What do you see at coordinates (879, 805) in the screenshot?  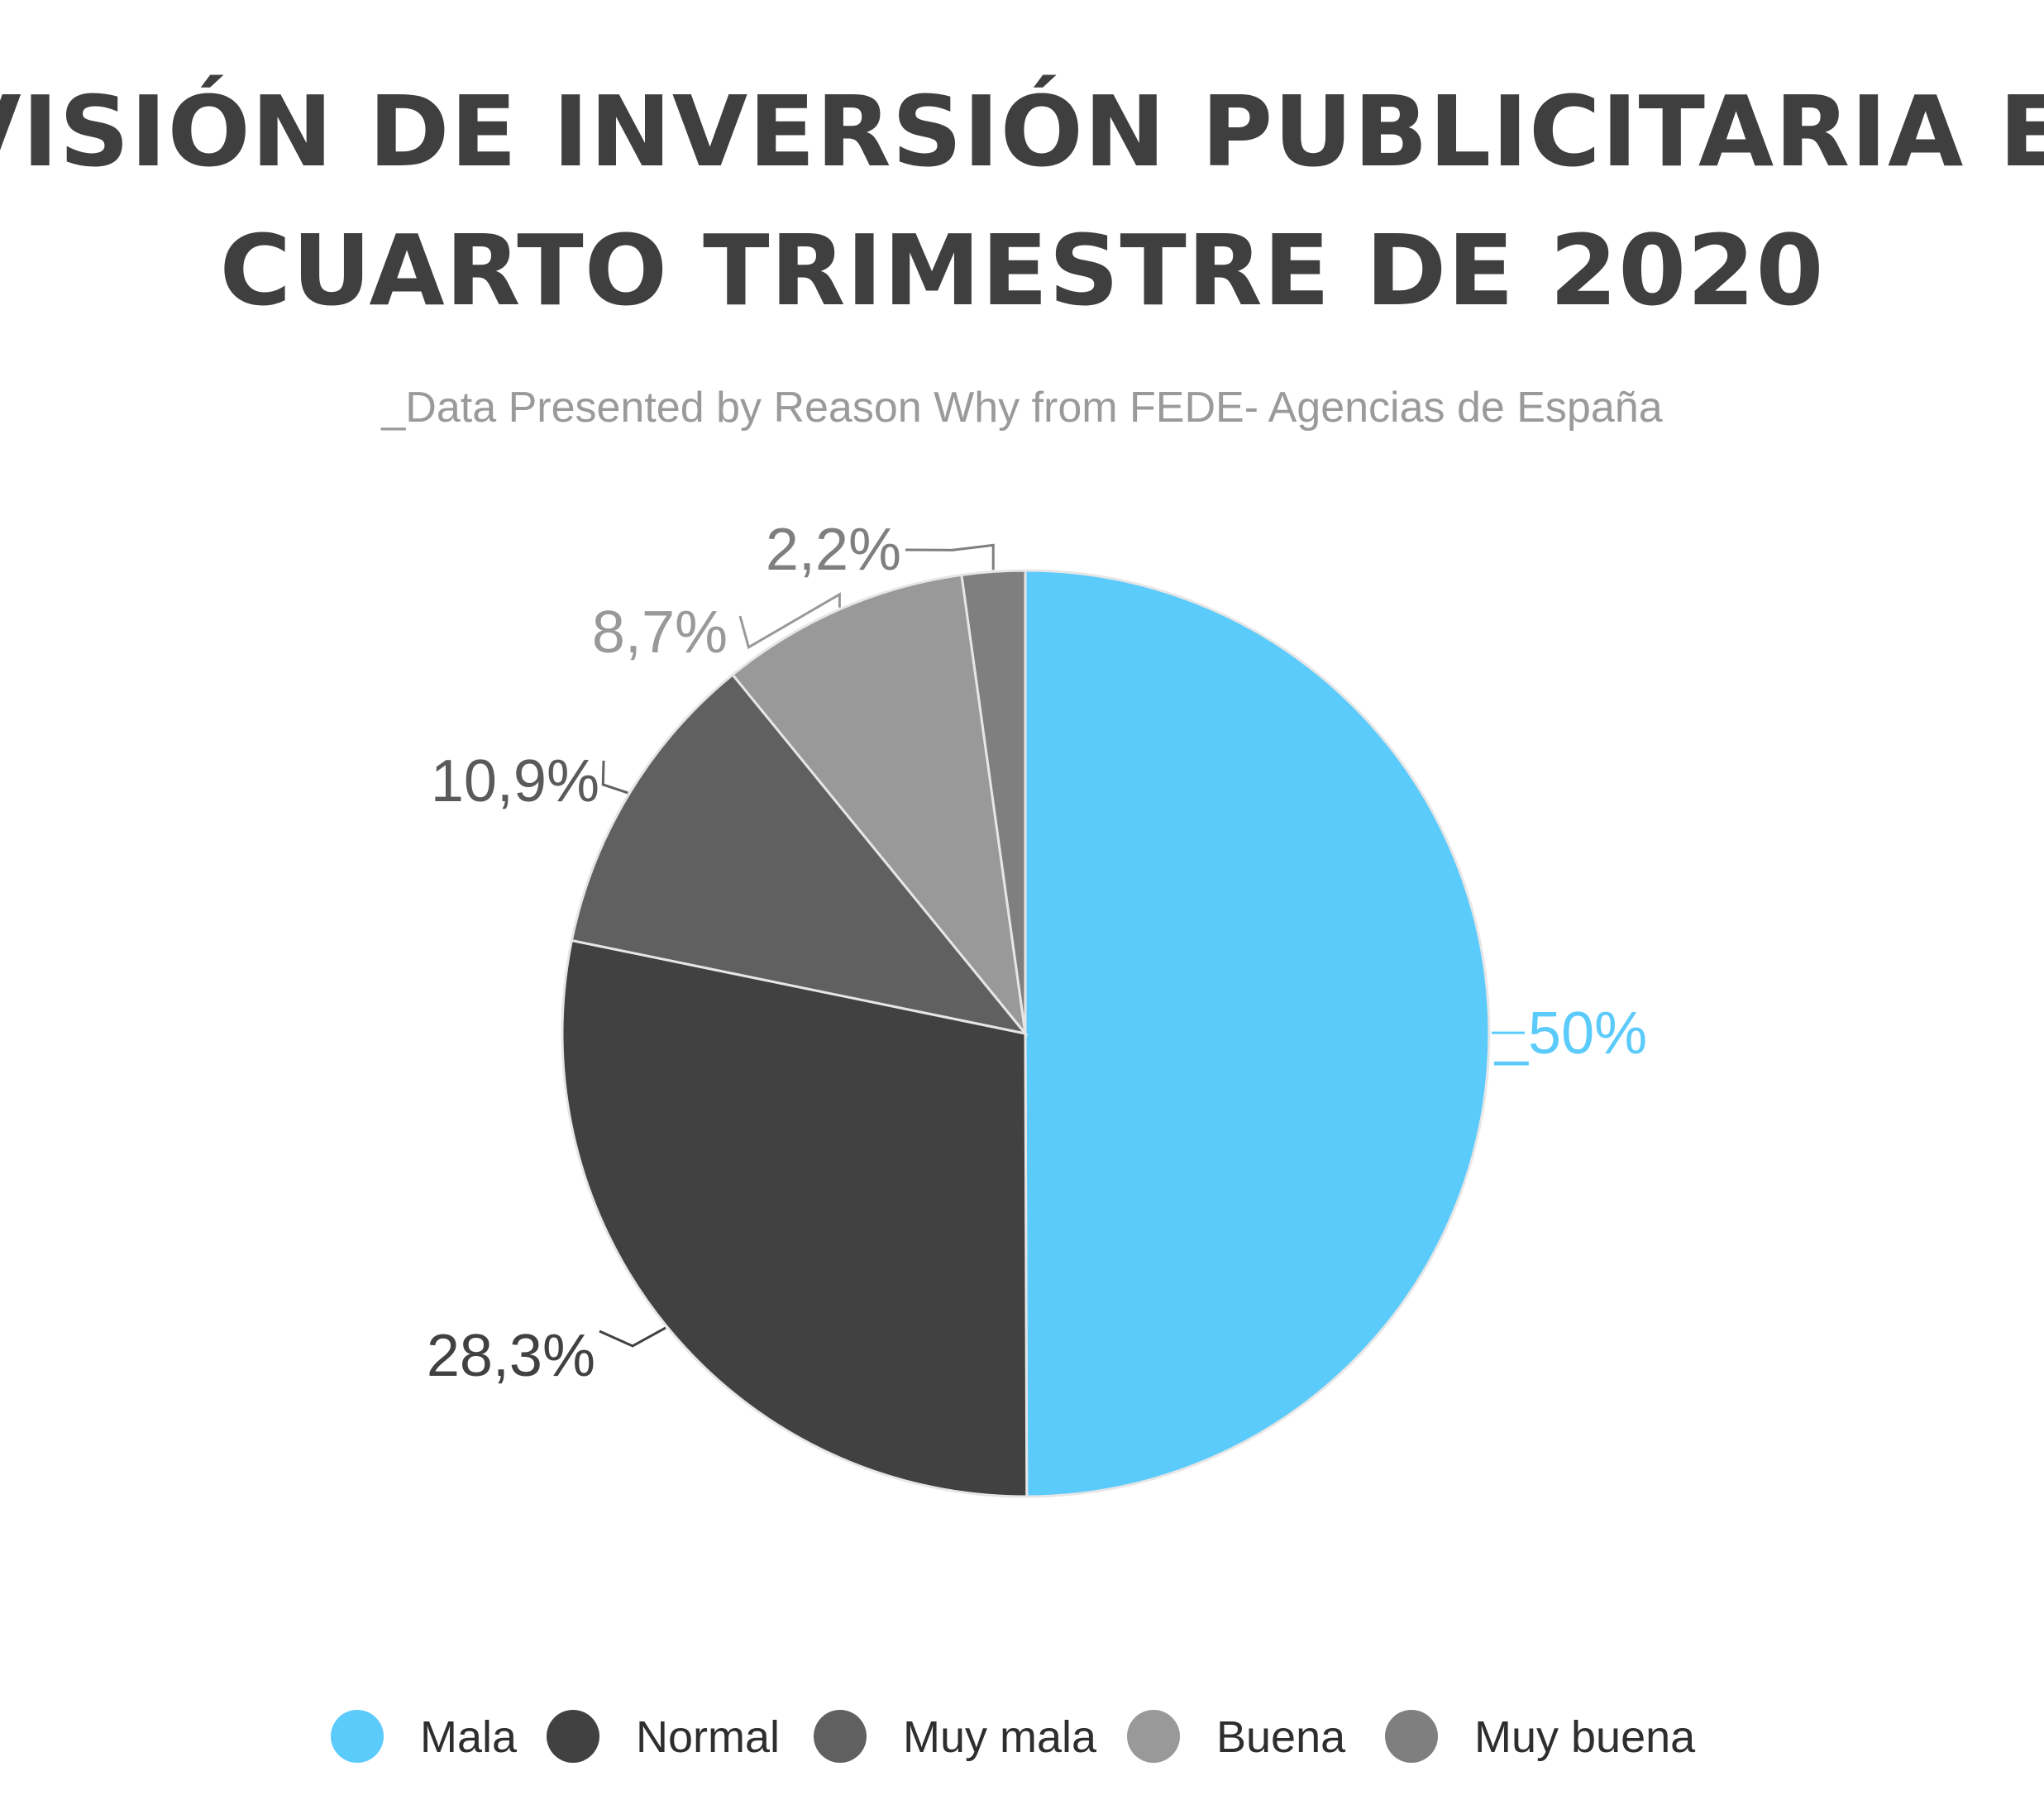 I see `pie-slice-buena` at bounding box center [879, 805].